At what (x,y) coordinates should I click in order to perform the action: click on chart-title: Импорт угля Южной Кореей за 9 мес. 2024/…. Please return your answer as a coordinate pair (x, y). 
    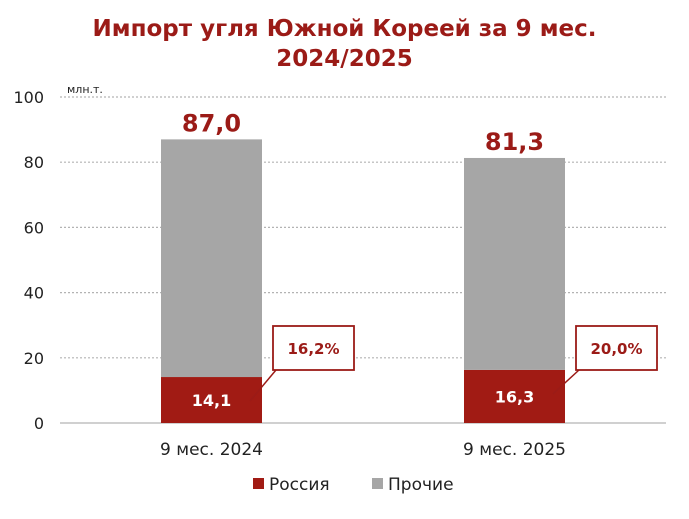
    Looking at the image, I should click on (344, 44).